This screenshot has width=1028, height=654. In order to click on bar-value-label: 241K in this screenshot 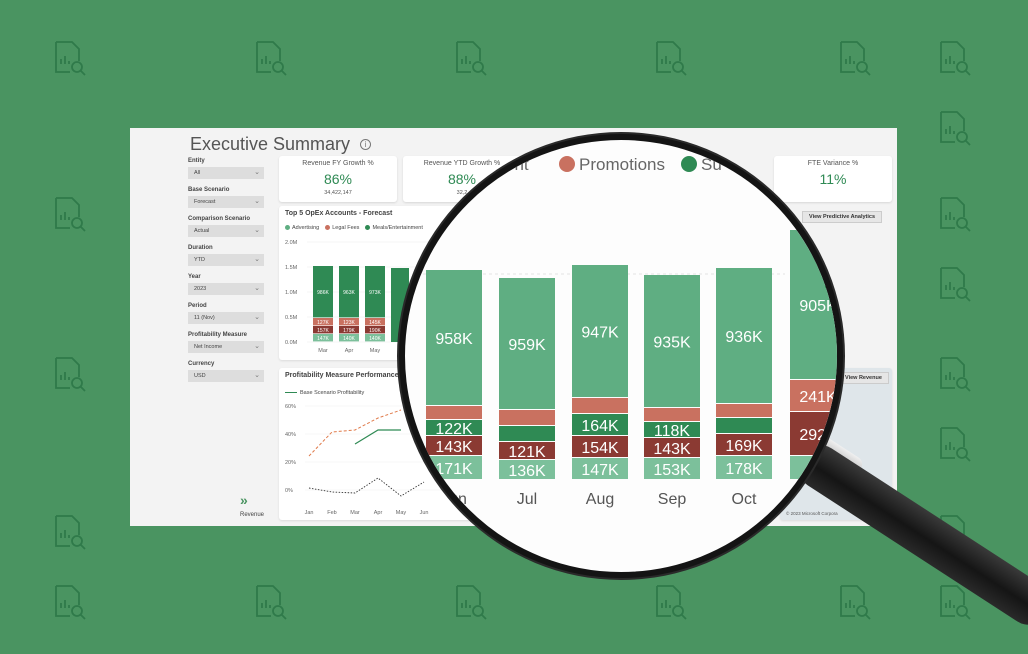, I will do `click(818, 397)`.